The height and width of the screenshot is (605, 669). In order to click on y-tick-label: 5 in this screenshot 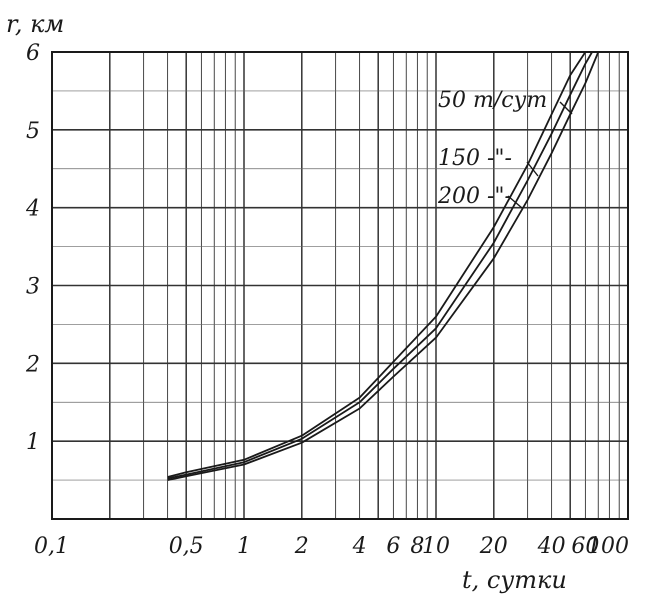, I will do `click(33, 131)`.